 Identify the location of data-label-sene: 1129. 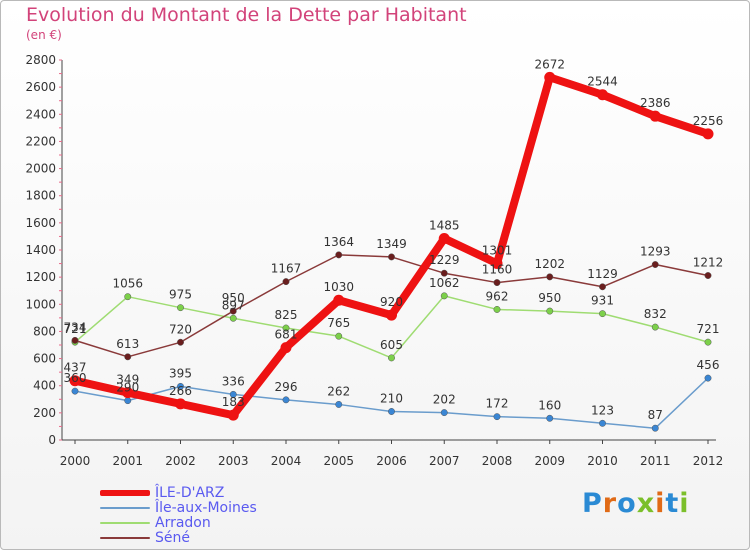
(602, 274).